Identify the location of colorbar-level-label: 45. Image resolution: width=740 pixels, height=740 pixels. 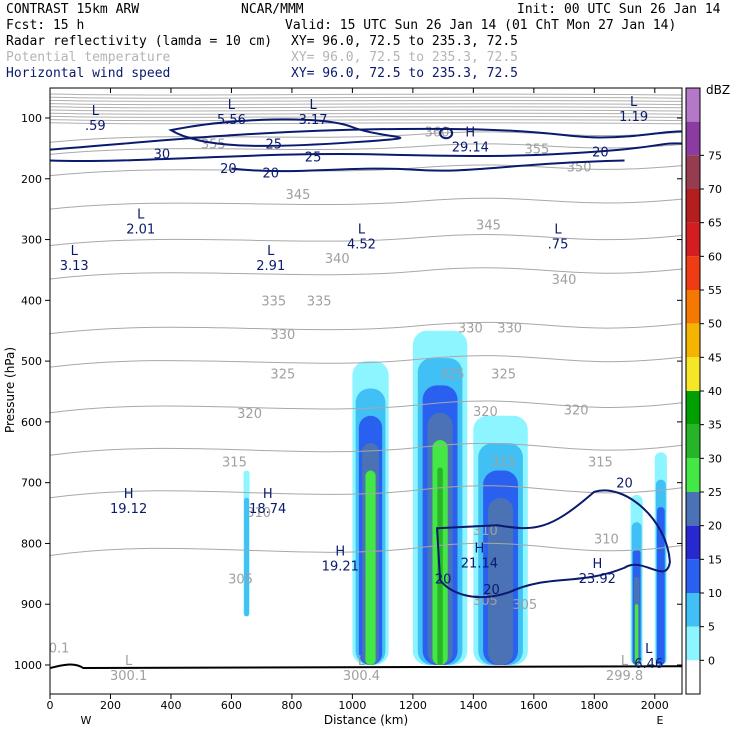
(715, 357).